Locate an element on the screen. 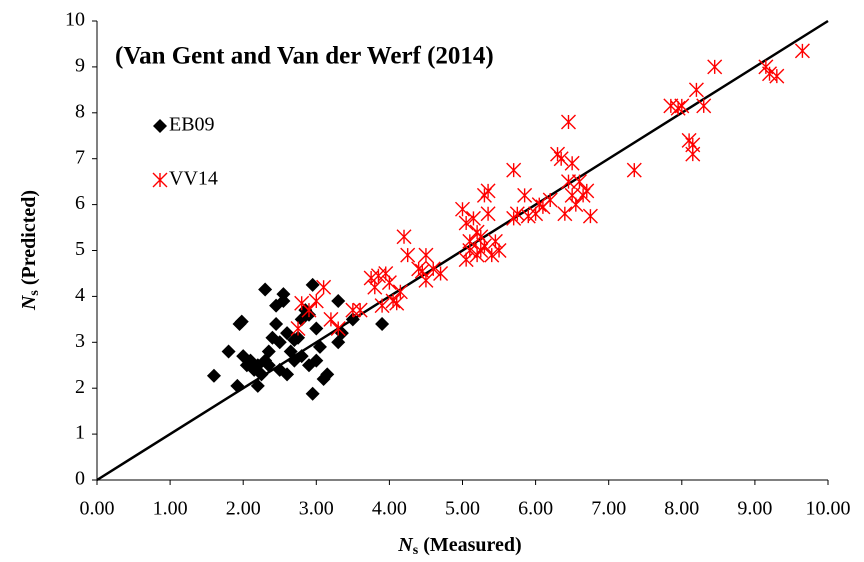 The image size is (864, 562). x-tick-label: 7.00 is located at coordinates (608, 509).